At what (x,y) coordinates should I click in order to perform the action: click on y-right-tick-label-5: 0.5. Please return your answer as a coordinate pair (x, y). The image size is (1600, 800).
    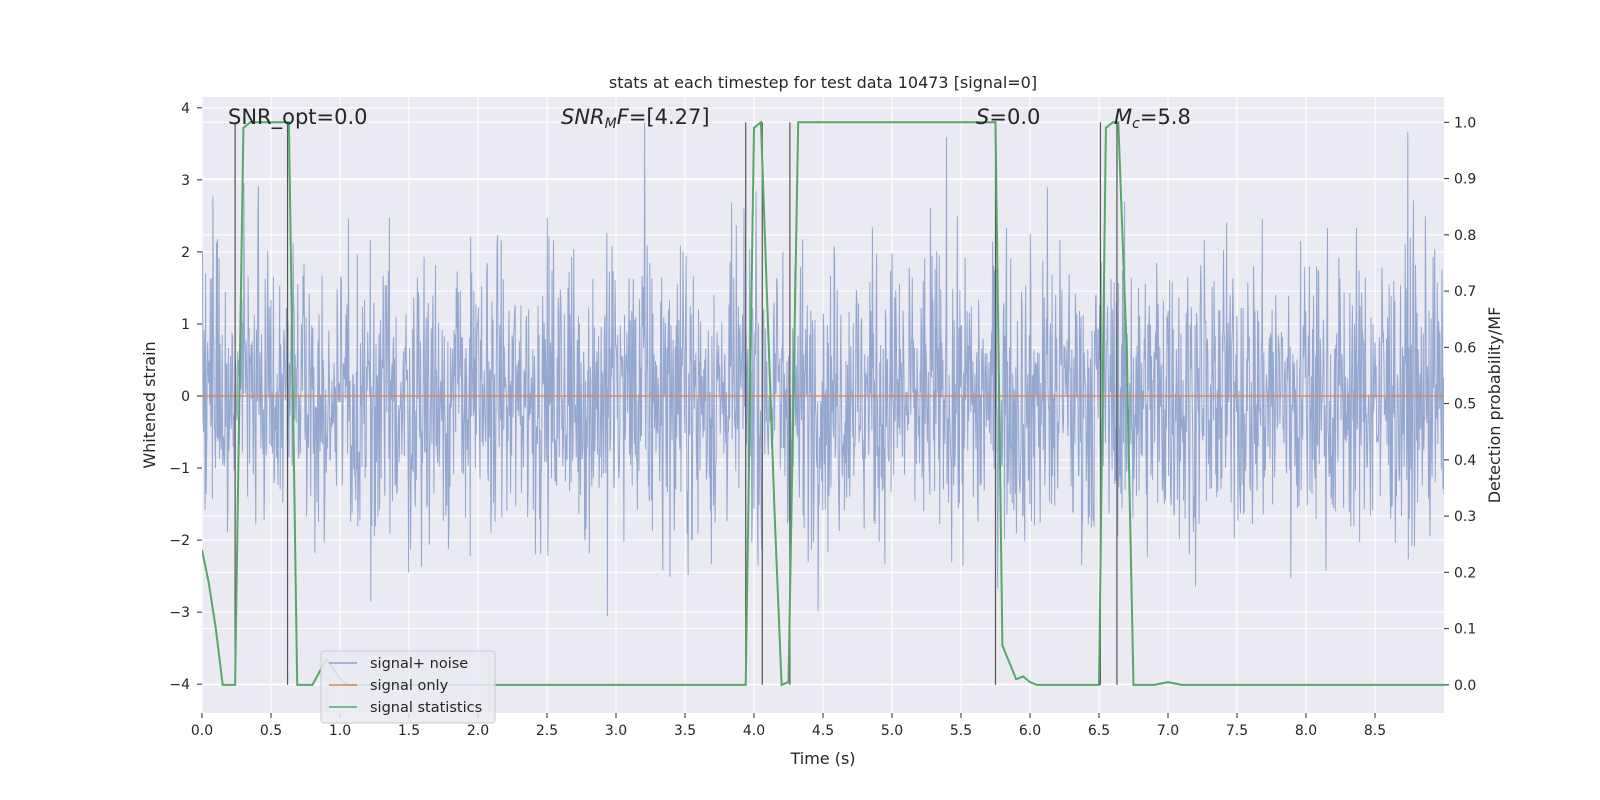
    Looking at the image, I should click on (1465, 405).